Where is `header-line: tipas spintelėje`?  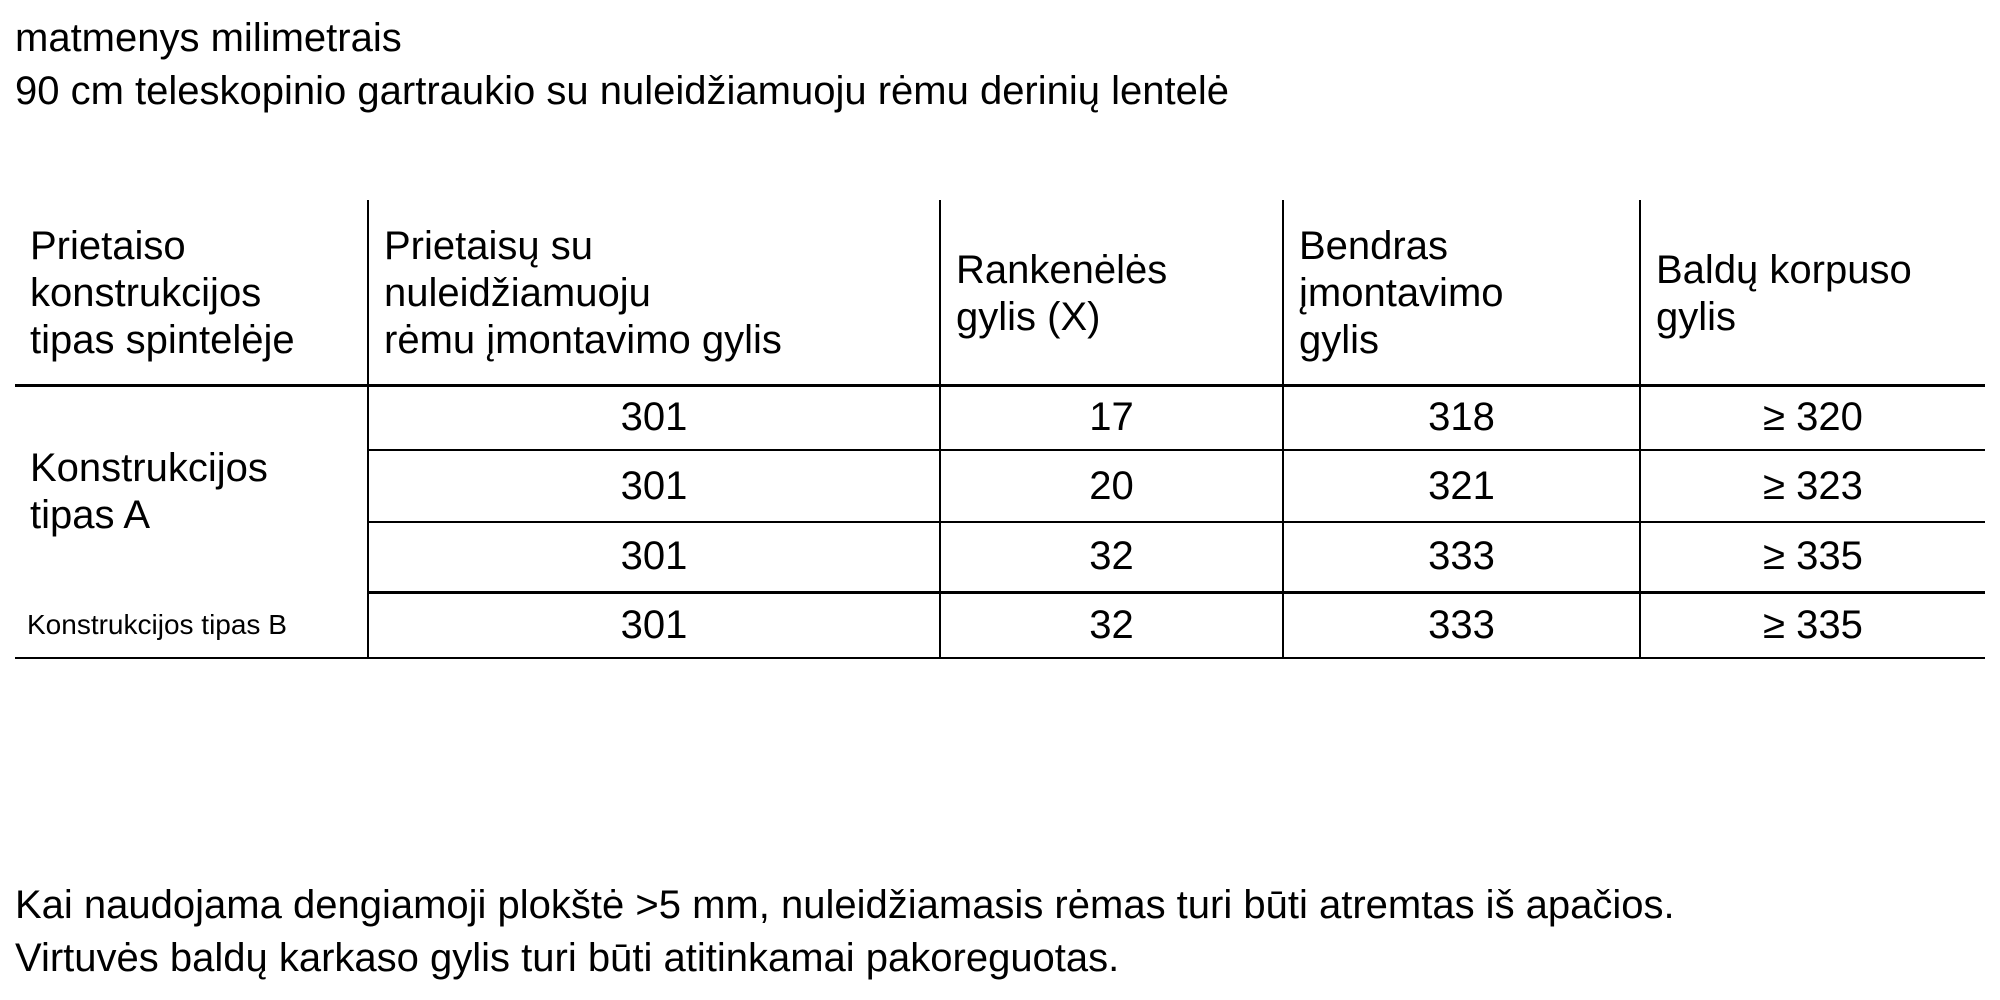 header-line: tipas spintelėje is located at coordinates (162, 340).